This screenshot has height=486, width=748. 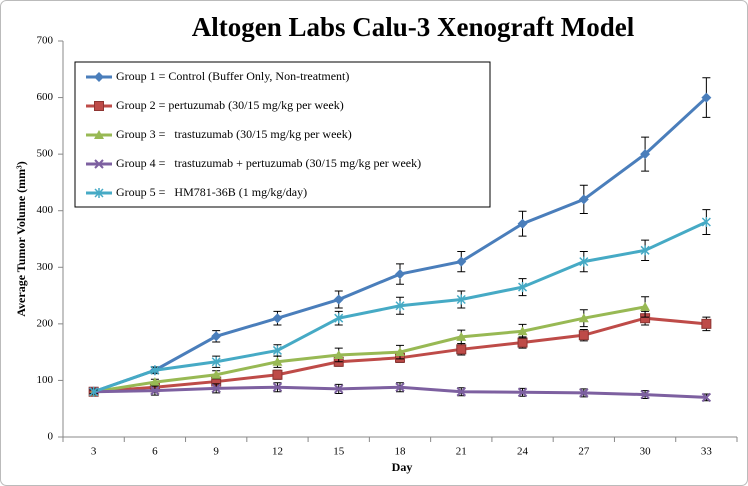 What do you see at coordinates (401, 452) in the screenshot?
I see `x-tick-label: 18` at bounding box center [401, 452].